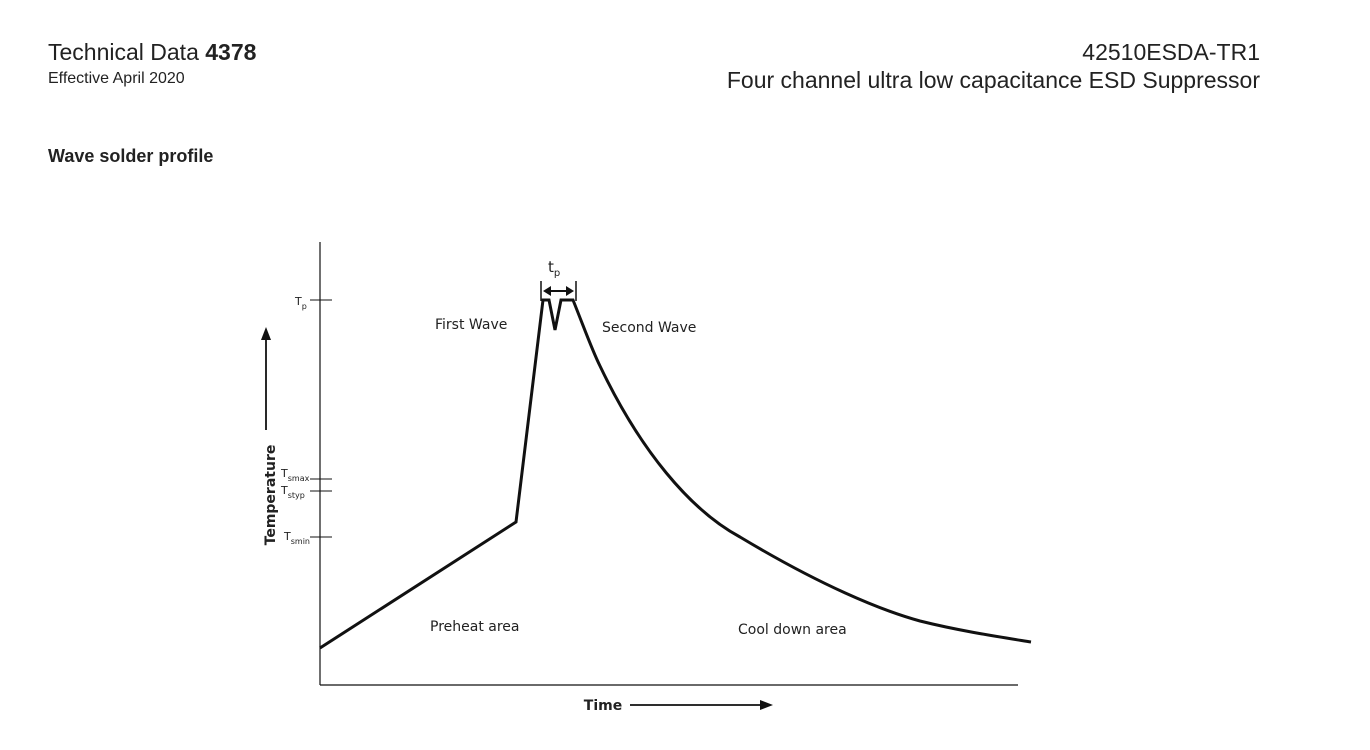 This screenshot has width=1370, height=750. I want to click on level-label: Tp, so click(300, 303).